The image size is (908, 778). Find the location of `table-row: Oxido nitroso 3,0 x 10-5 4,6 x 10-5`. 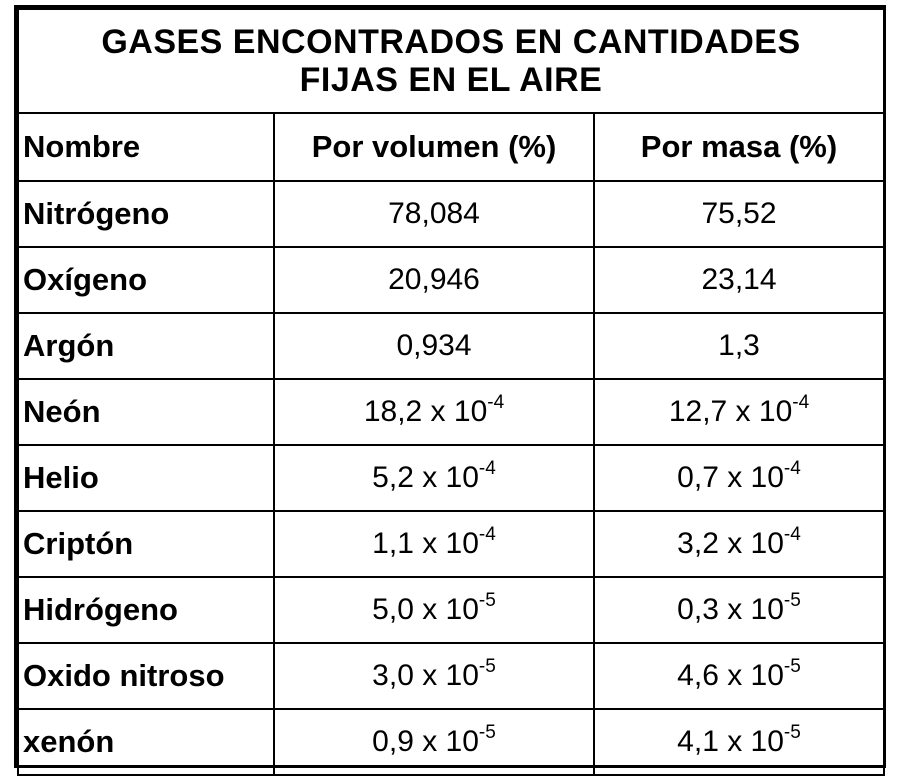

table-row: Oxido nitroso 3,0 x 10-5 4,6 x 10-5 is located at coordinates (451, 676).